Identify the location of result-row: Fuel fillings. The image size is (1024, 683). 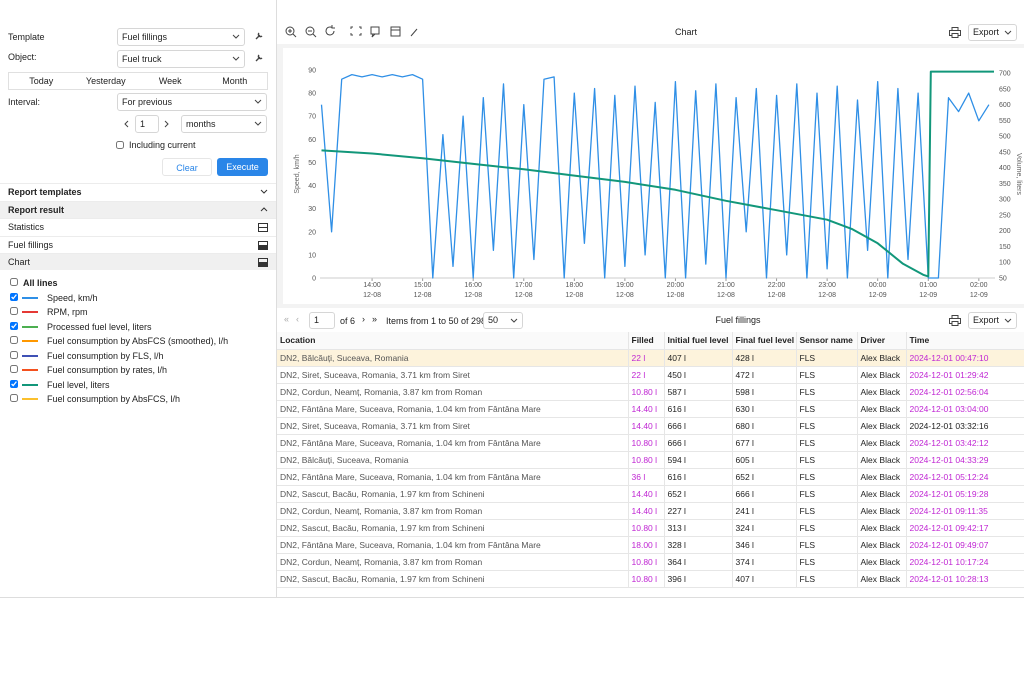
(138, 244).